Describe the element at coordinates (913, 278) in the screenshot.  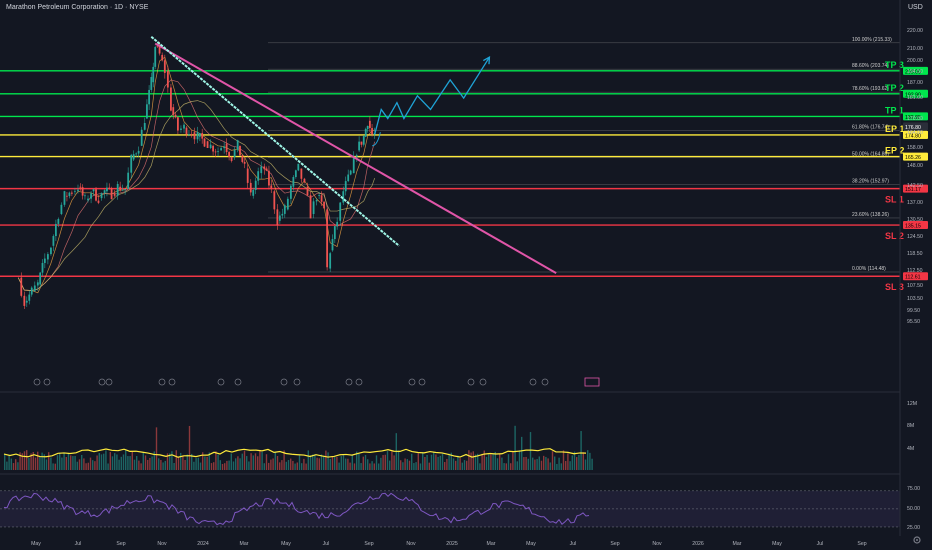
I see `level-price-label: 112.61` at that location.